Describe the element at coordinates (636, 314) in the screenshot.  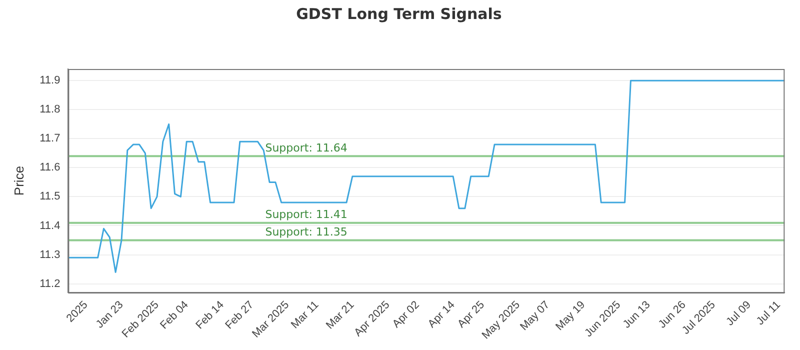
I see `x-tick-label: Jun 13` at that location.